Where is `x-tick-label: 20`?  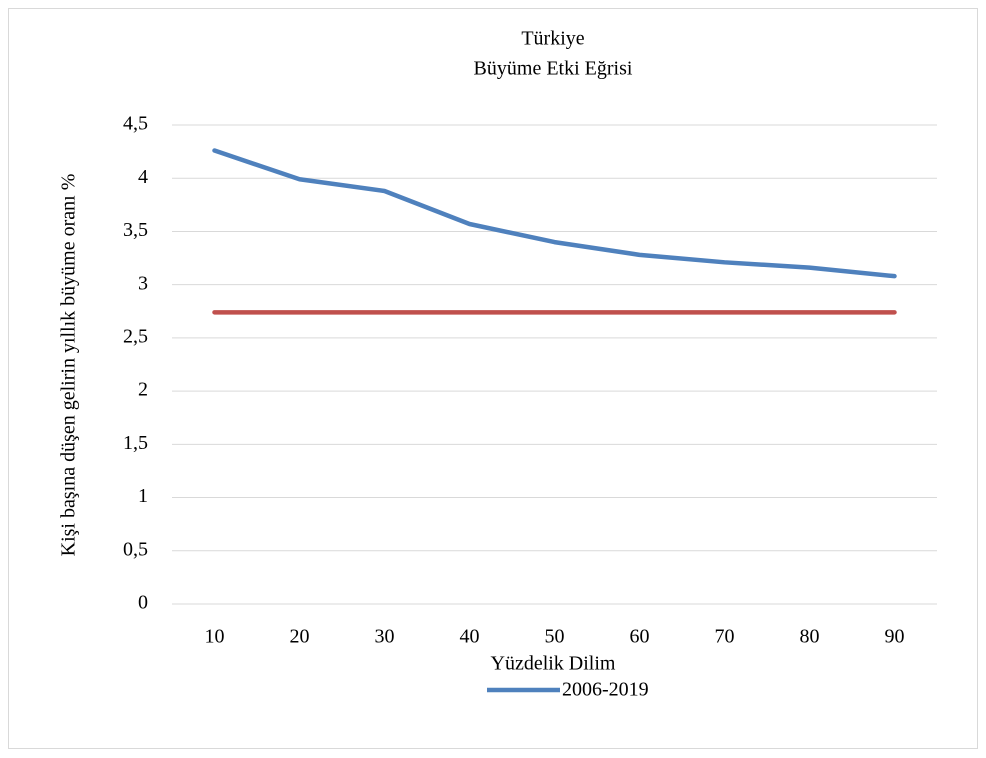 x-tick-label: 20 is located at coordinates (300, 637).